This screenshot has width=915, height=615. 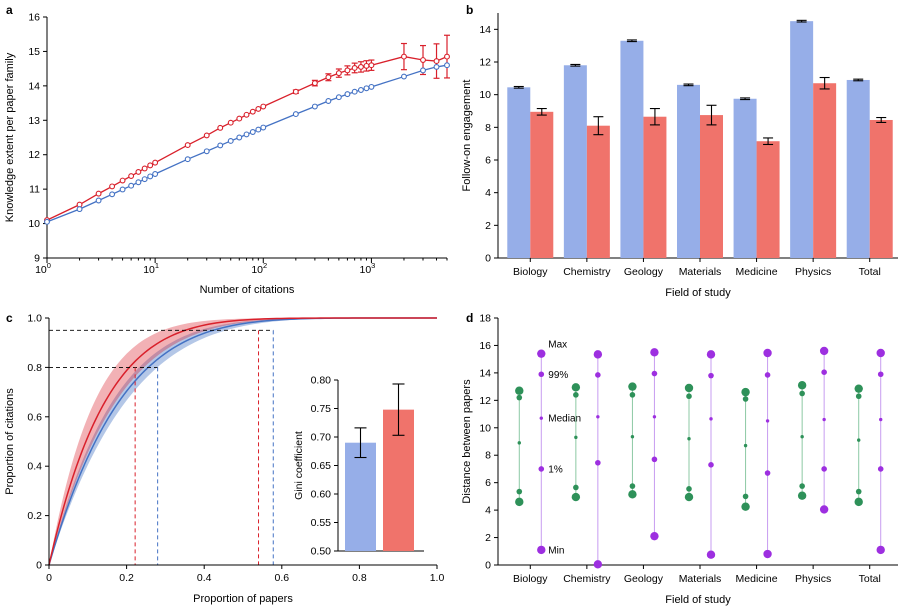 I want to click on x-tick-base: 10, so click(x=257, y=270).